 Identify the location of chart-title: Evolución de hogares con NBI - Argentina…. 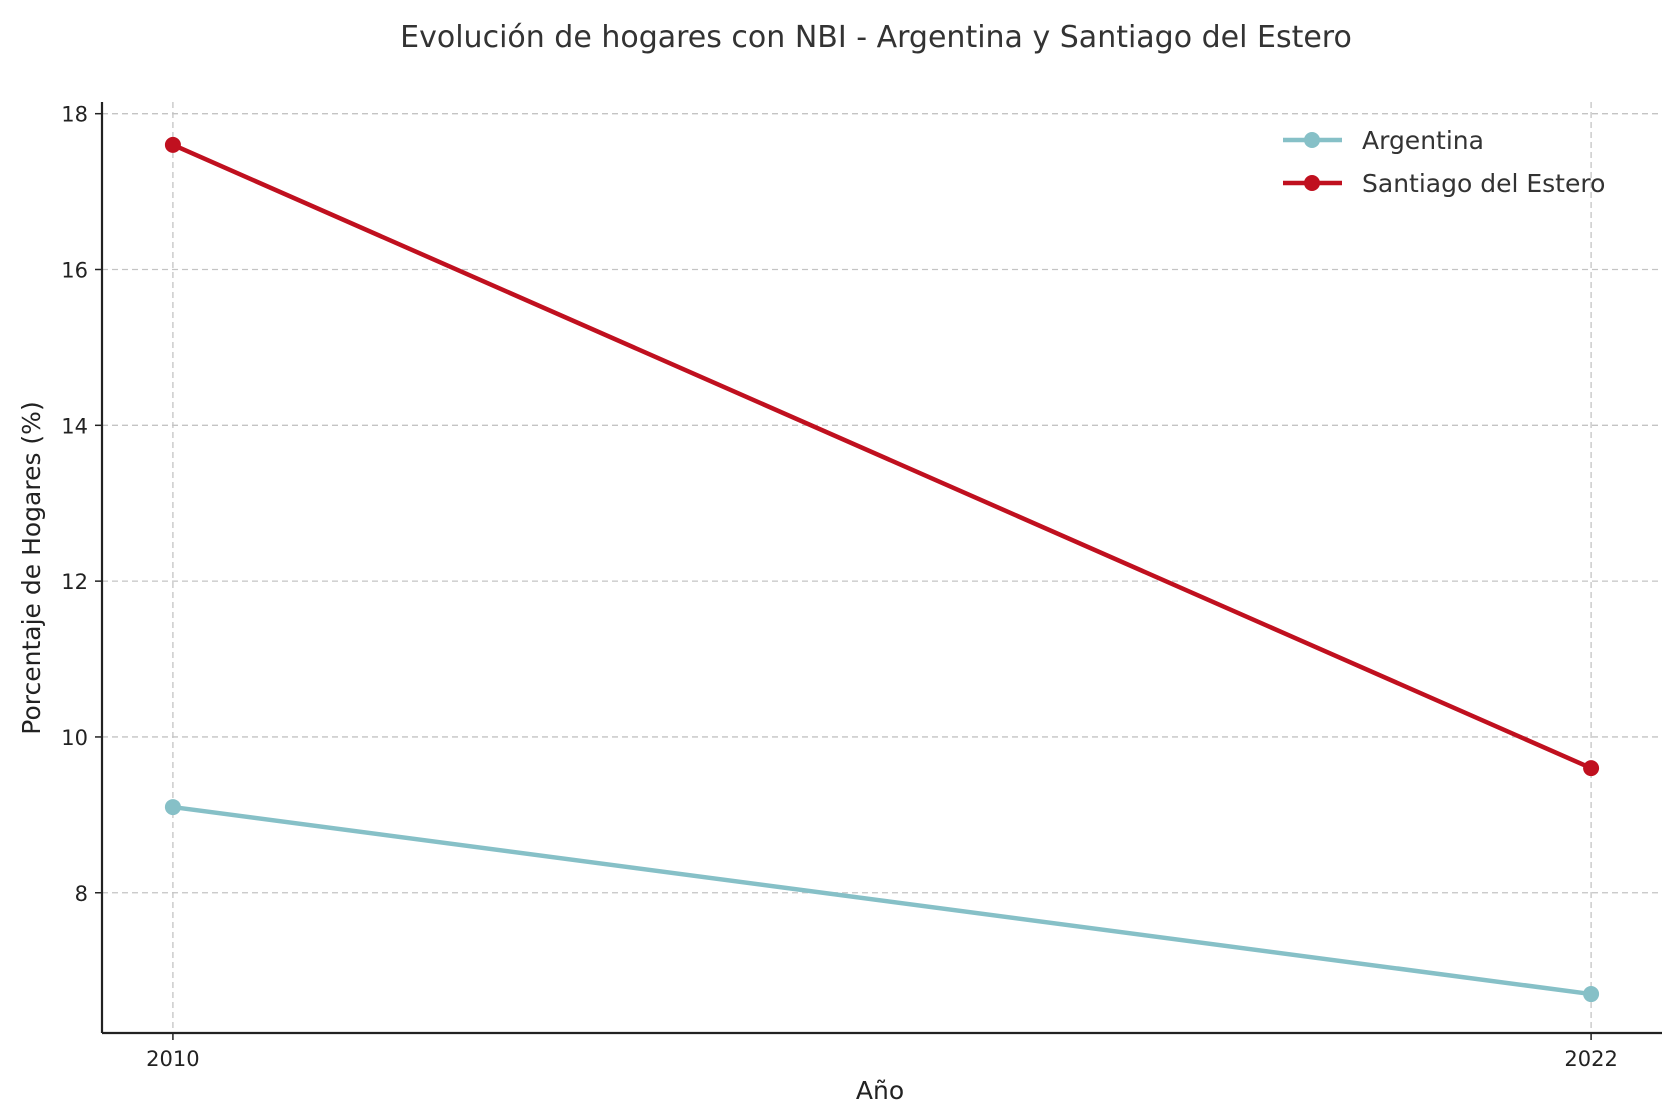
(876, 37).